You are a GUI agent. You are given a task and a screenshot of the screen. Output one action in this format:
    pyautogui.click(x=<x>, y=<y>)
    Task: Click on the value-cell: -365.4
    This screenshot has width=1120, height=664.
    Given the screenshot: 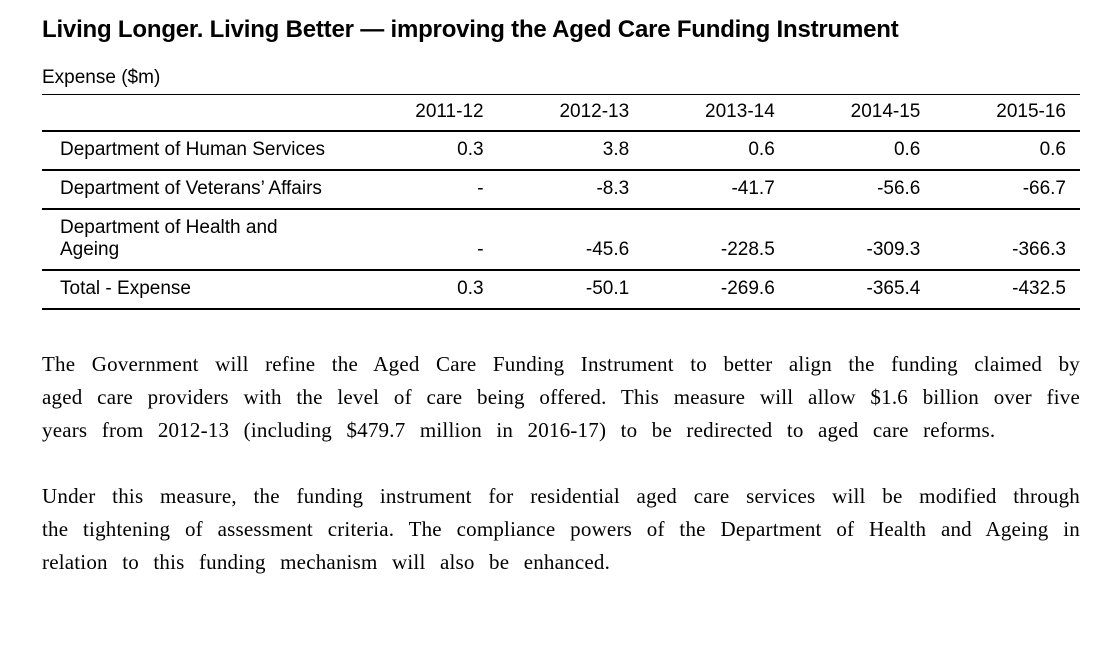 What is the action you would take?
    pyautogui.click(x=861, y=289)
    